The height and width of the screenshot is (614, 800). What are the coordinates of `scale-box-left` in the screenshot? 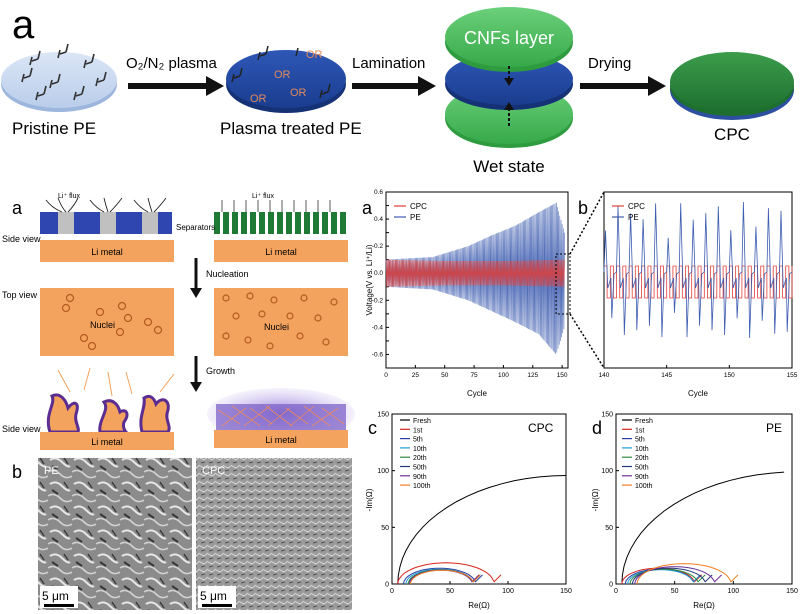 It's located at (59, 597).